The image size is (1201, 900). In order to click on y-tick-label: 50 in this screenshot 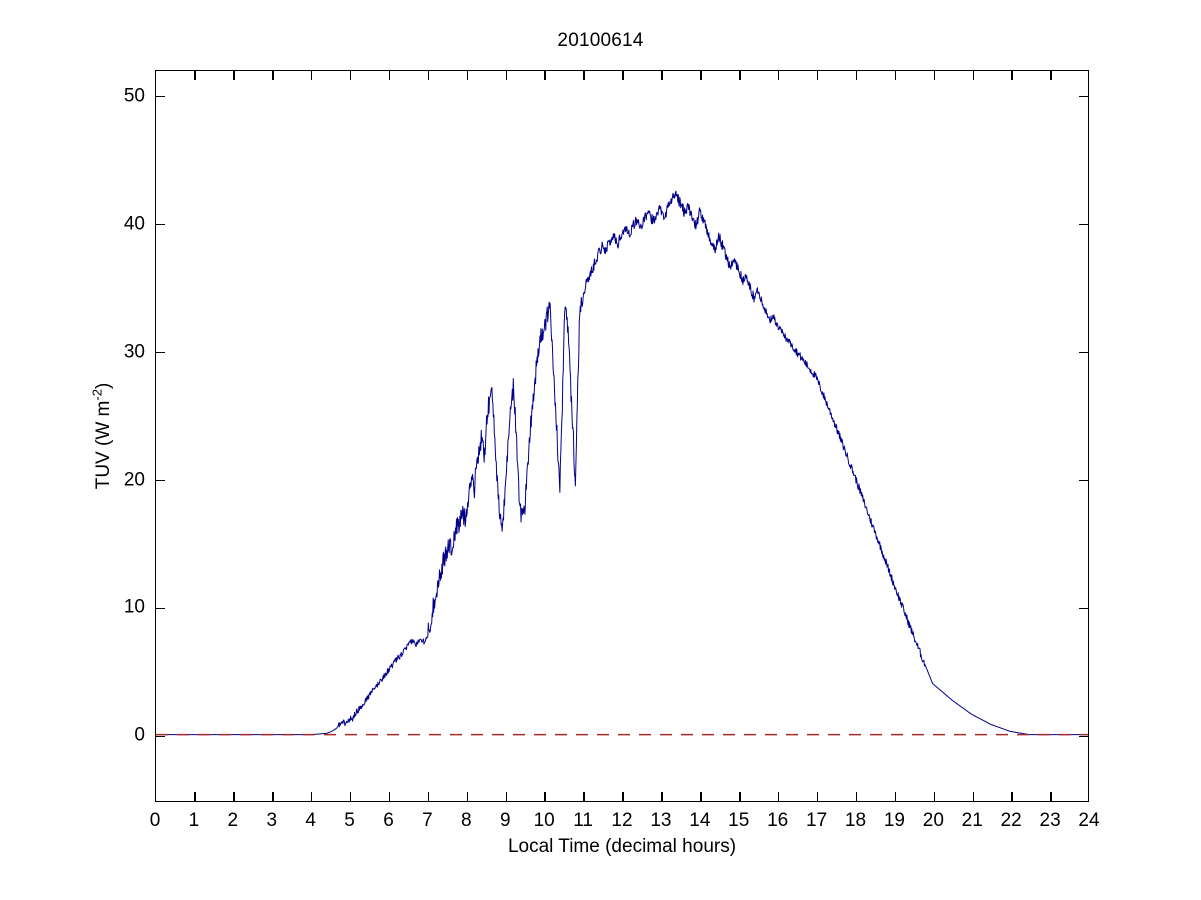, I will do `click(134, 96)`.